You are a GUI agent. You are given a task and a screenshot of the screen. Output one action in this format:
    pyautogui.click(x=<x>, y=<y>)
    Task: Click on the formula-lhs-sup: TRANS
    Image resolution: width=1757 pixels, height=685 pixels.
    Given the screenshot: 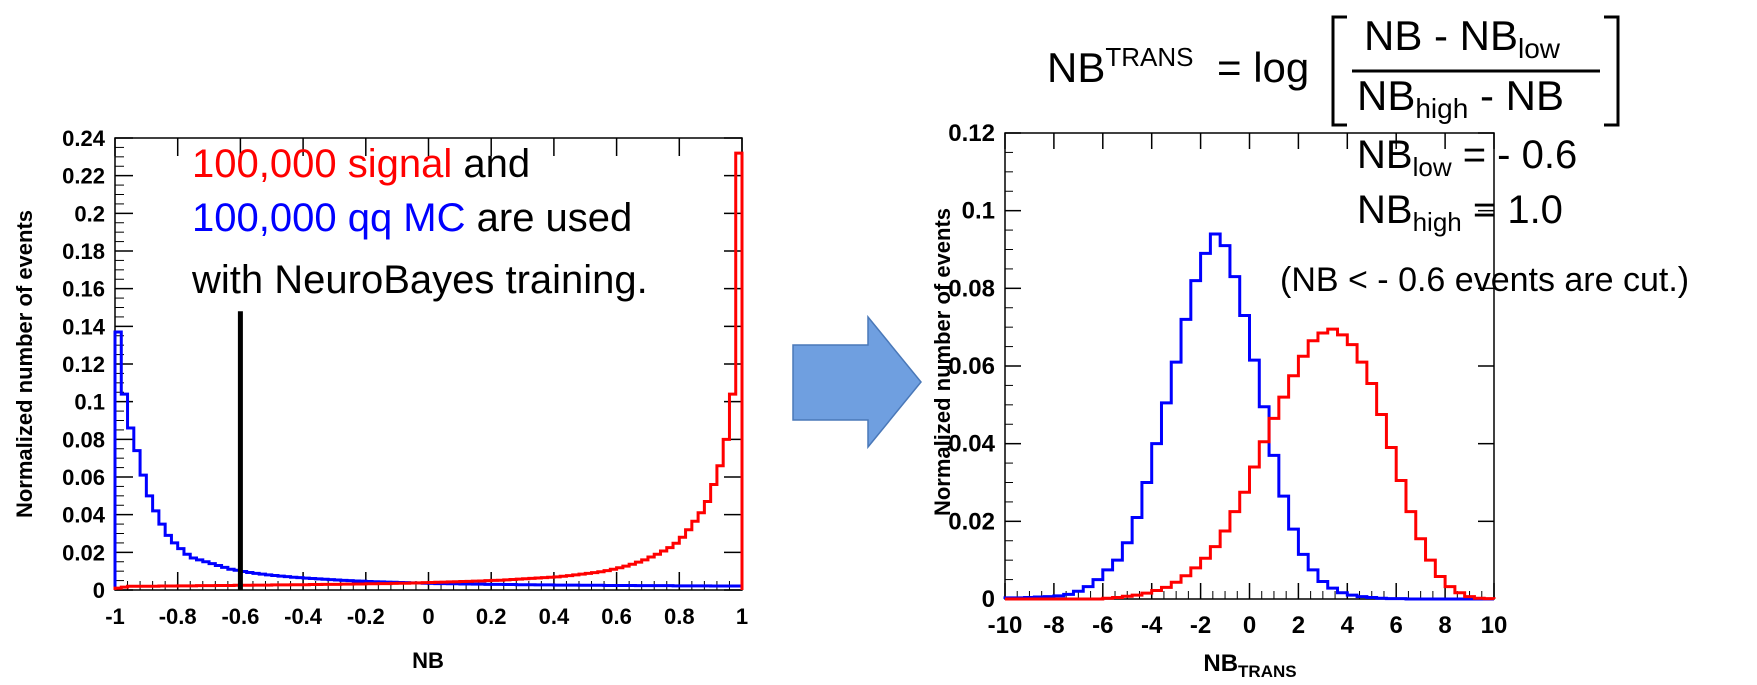 What is the action you would take?
    pyautogui.click(x=1149, y=57)
    